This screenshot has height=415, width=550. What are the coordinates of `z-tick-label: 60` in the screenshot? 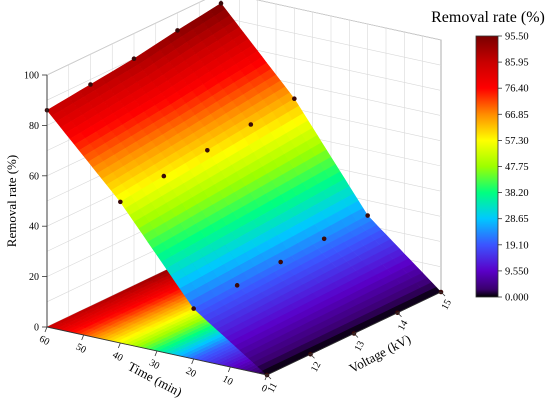 It's located at (34, 176).